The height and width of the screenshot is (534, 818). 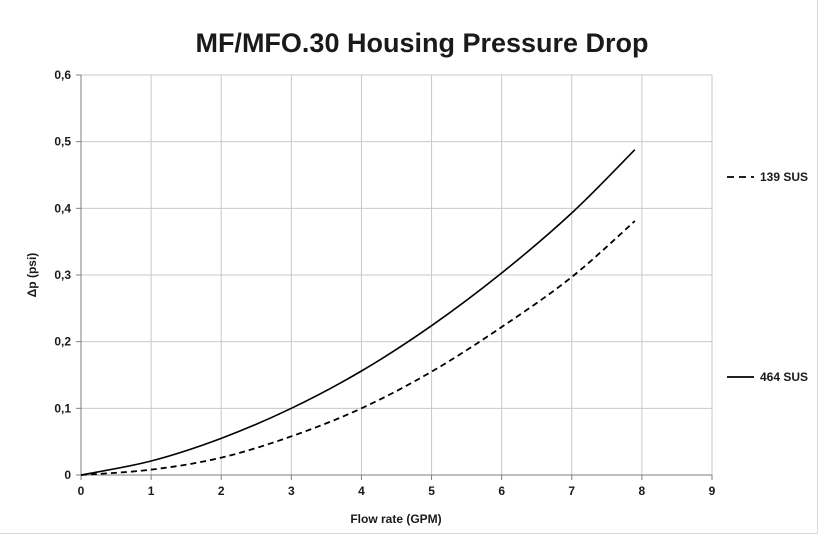 What do you see at coordinates (784, 177) in the screenshot?
I see `legend-label-139-sus: 139 SUS` at bounding box center [784, 177].